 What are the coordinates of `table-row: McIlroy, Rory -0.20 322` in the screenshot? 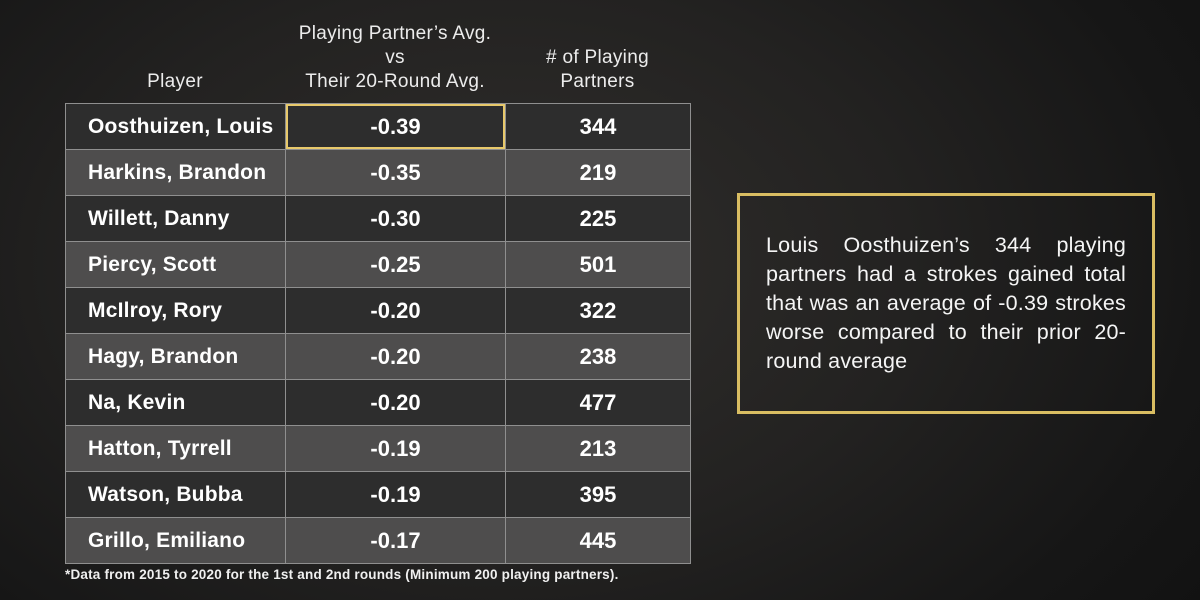 It's located at (378, 310).